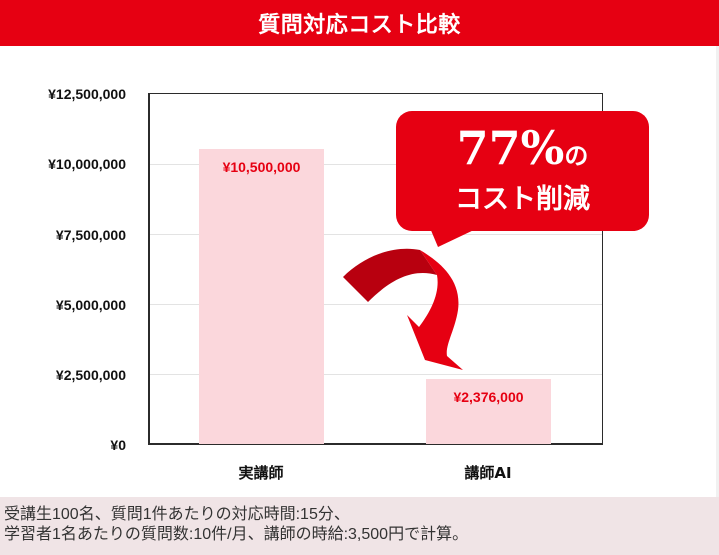 This screenshot has height=555, width=719. What do you see at coordinates (261, 296) in the screenshot?
I see `bar-real-instructor: ¥10,500,000` at bounding box center [261, 296].